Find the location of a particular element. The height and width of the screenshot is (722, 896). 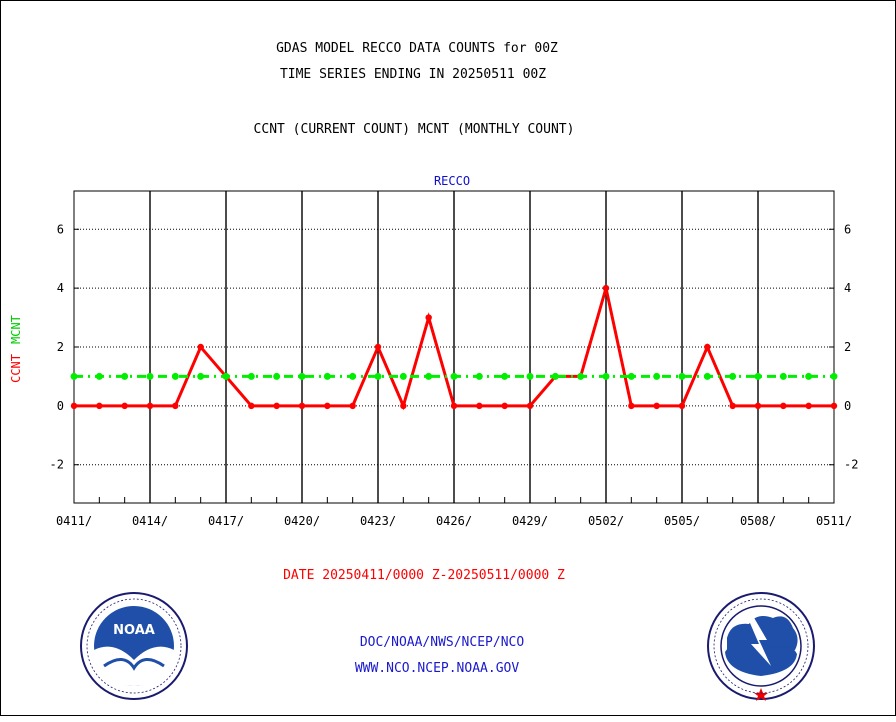

y-tick-label-right: 2 is located at coordinates (847, 347).